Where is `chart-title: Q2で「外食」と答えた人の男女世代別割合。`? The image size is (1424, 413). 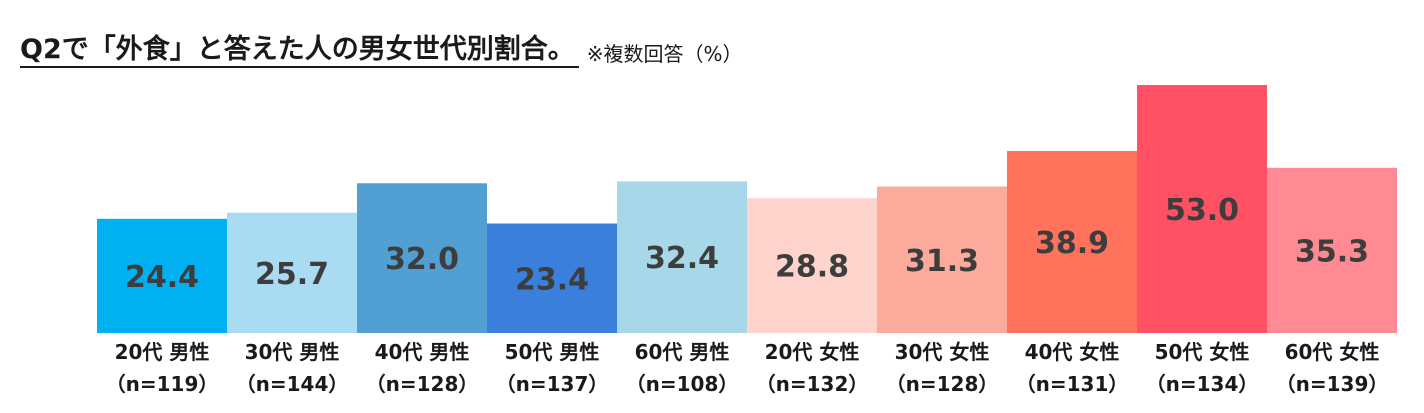
chart-title: Q2で「外食」と答えた人の男女世代別割合。 is located at coordinates (299, 51).